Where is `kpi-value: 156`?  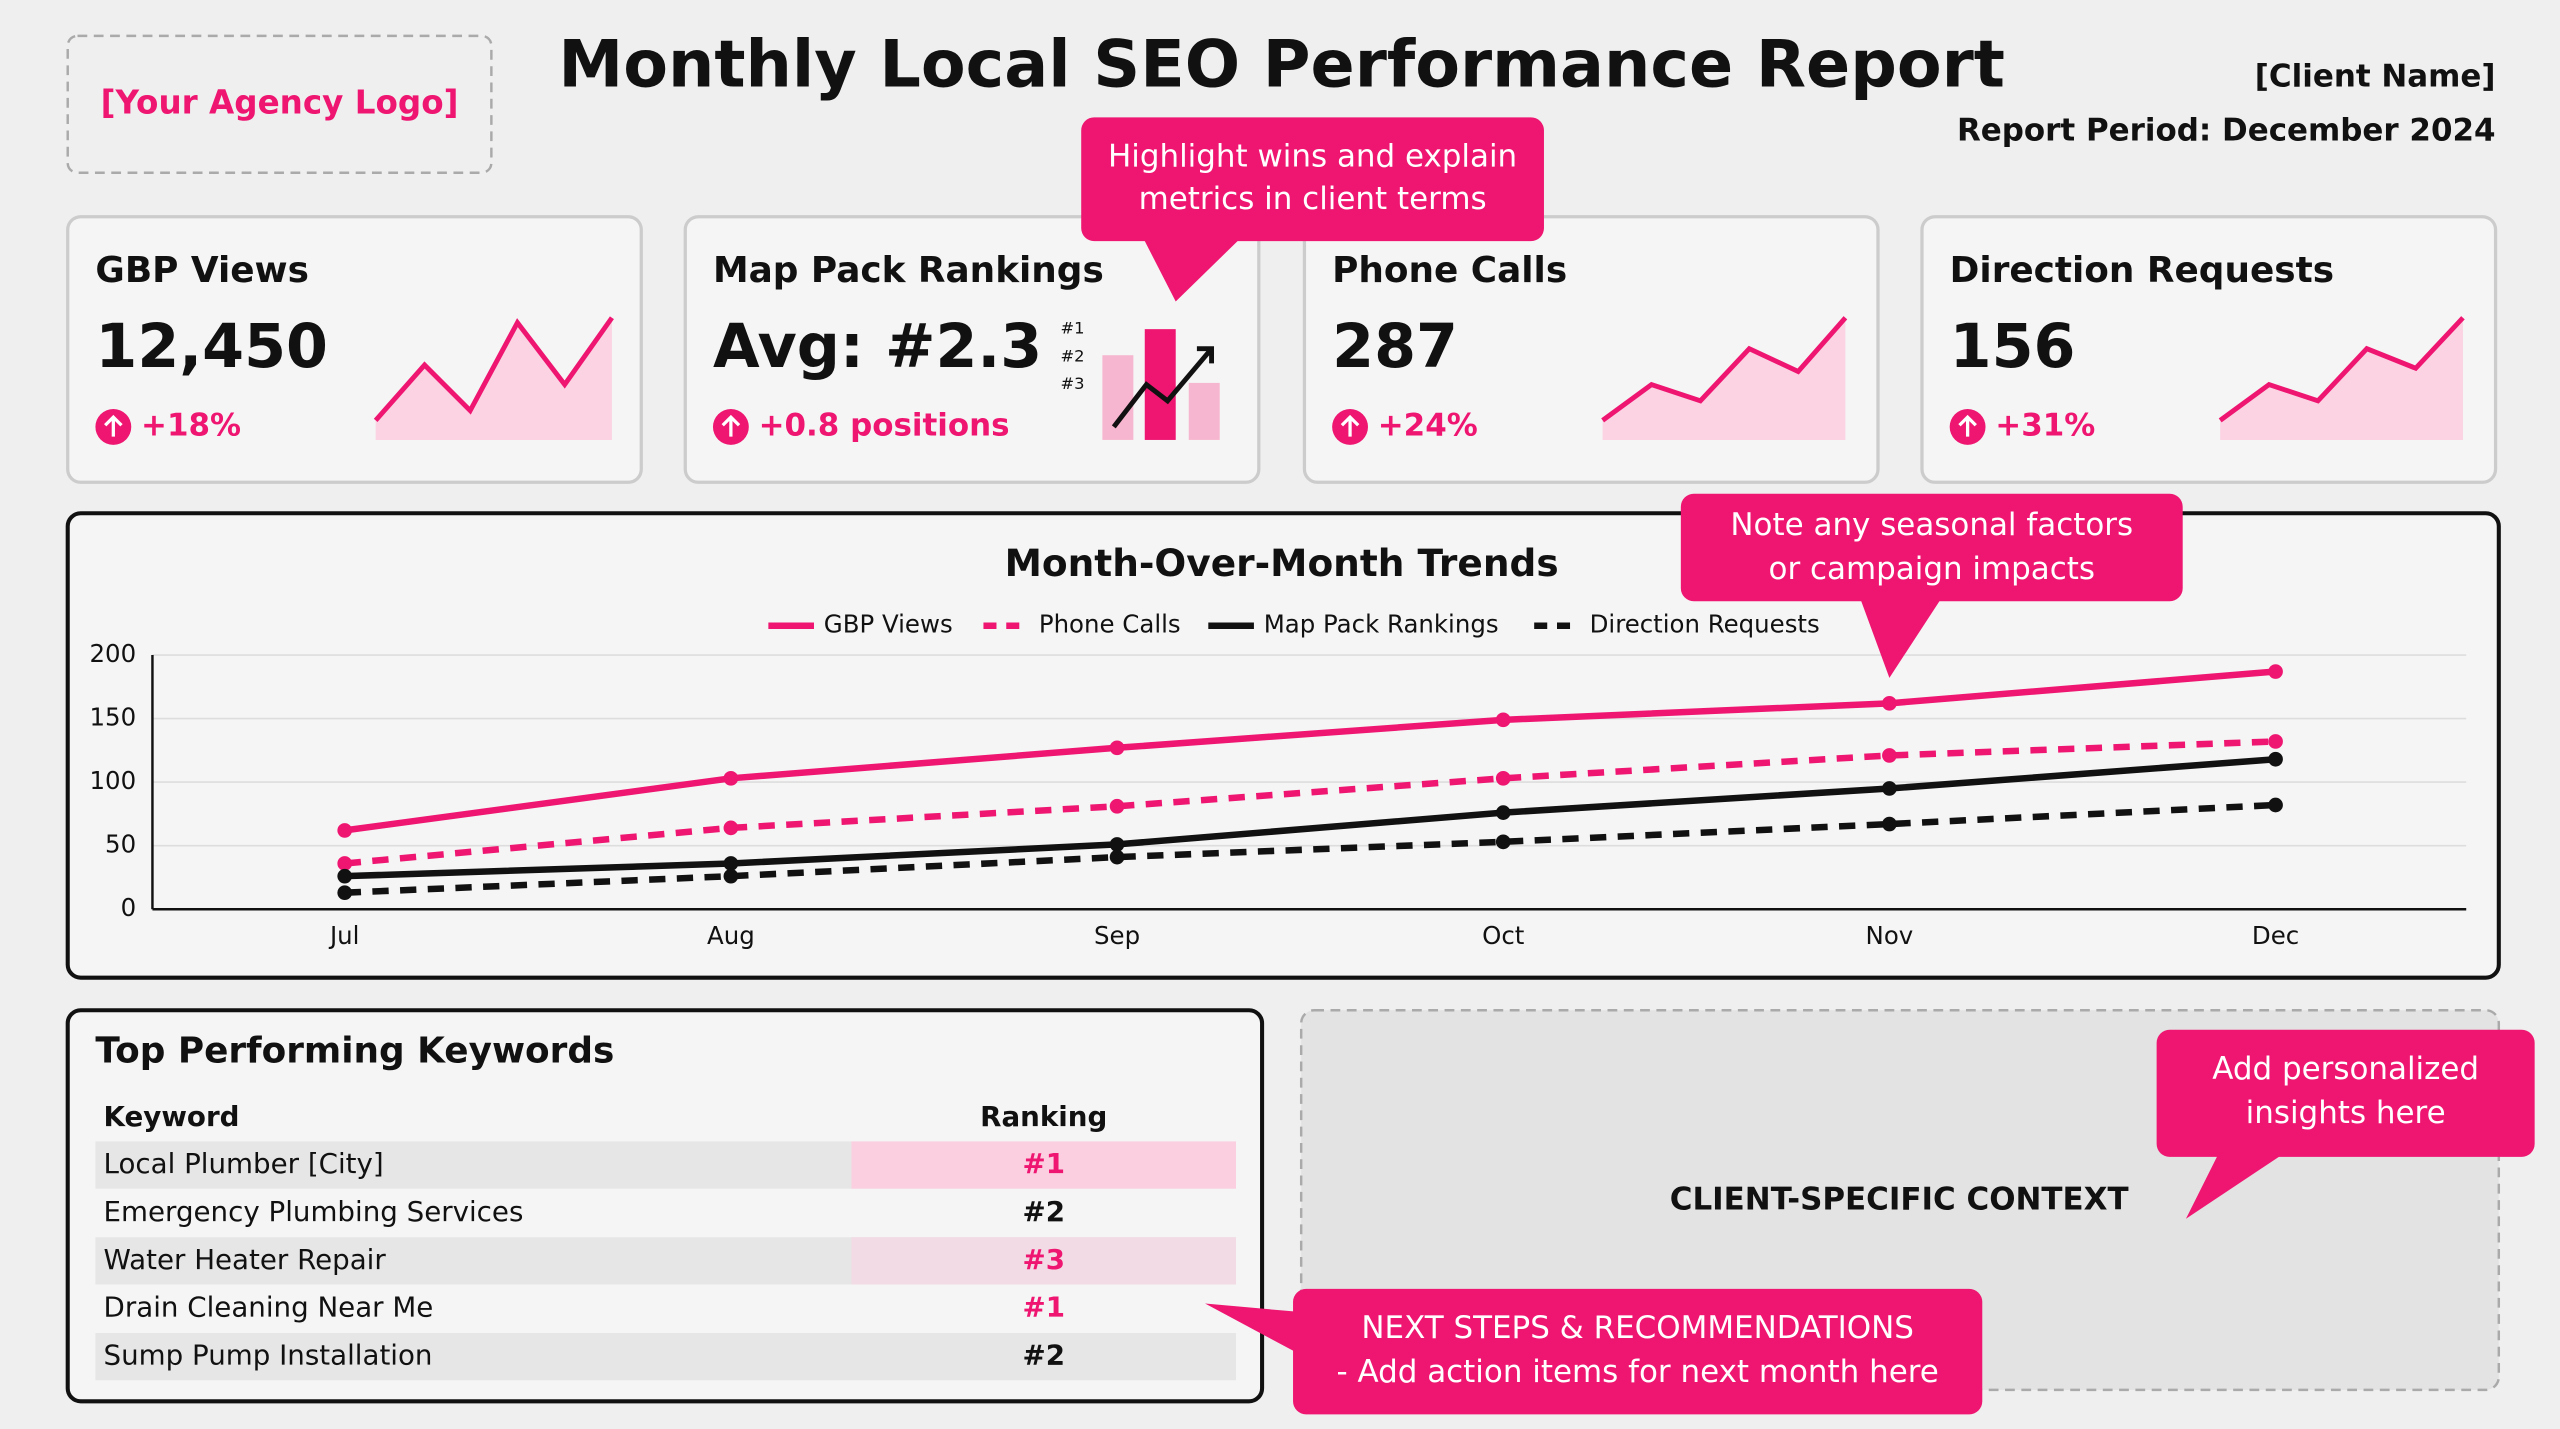
kpi-value: 156 is located at coordinates (2013, 347).